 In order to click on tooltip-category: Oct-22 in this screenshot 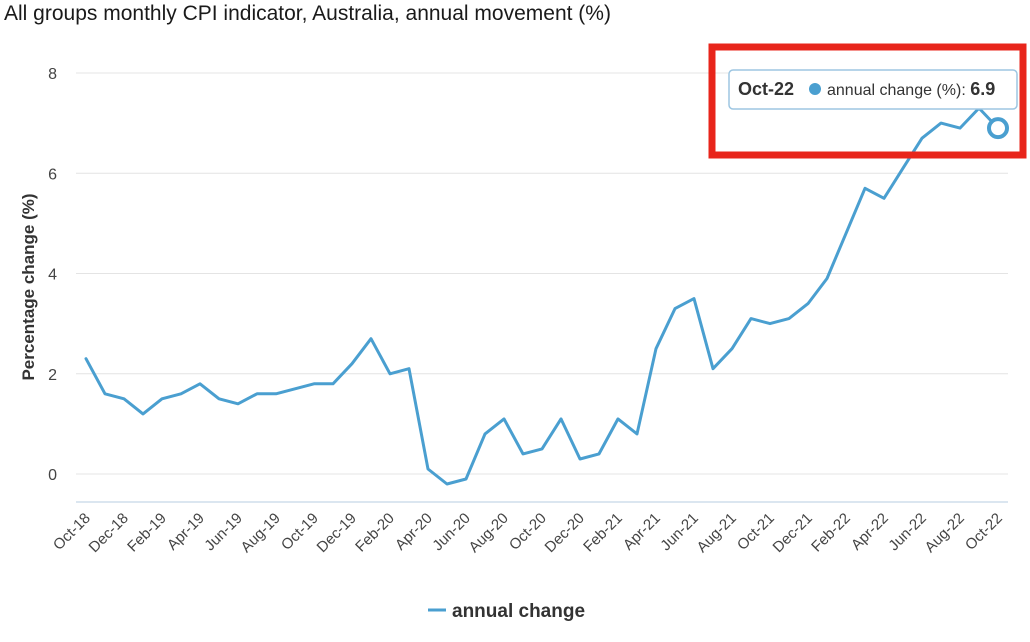, I will do `click(766, 89)`.